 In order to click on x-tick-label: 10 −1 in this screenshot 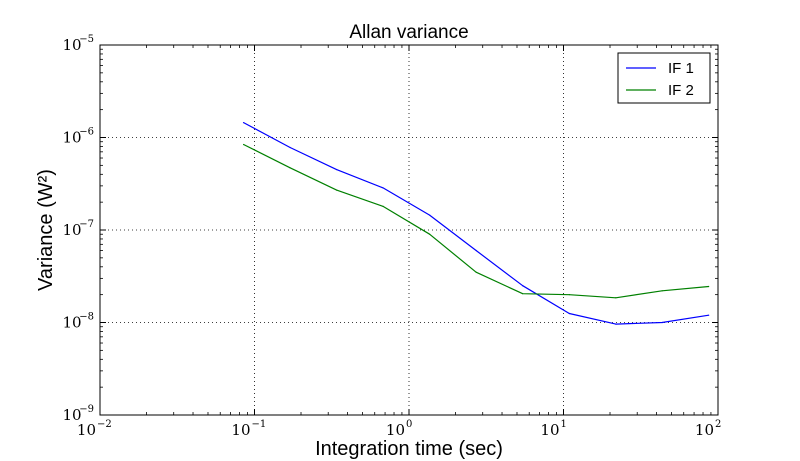, I will do `click(248, 429)`.